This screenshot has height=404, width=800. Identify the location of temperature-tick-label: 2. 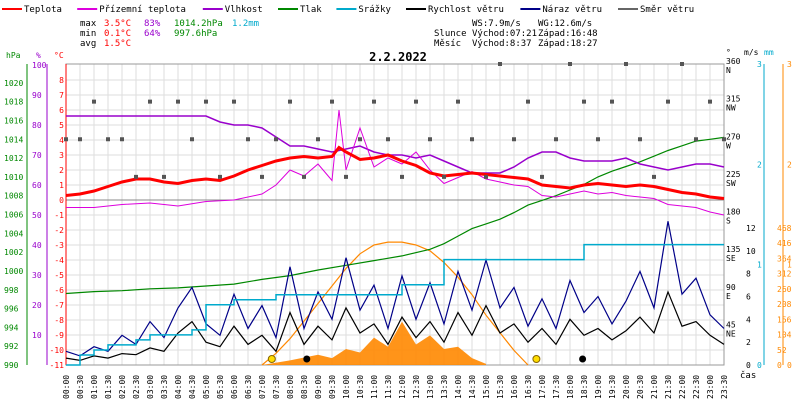
(61, 170).